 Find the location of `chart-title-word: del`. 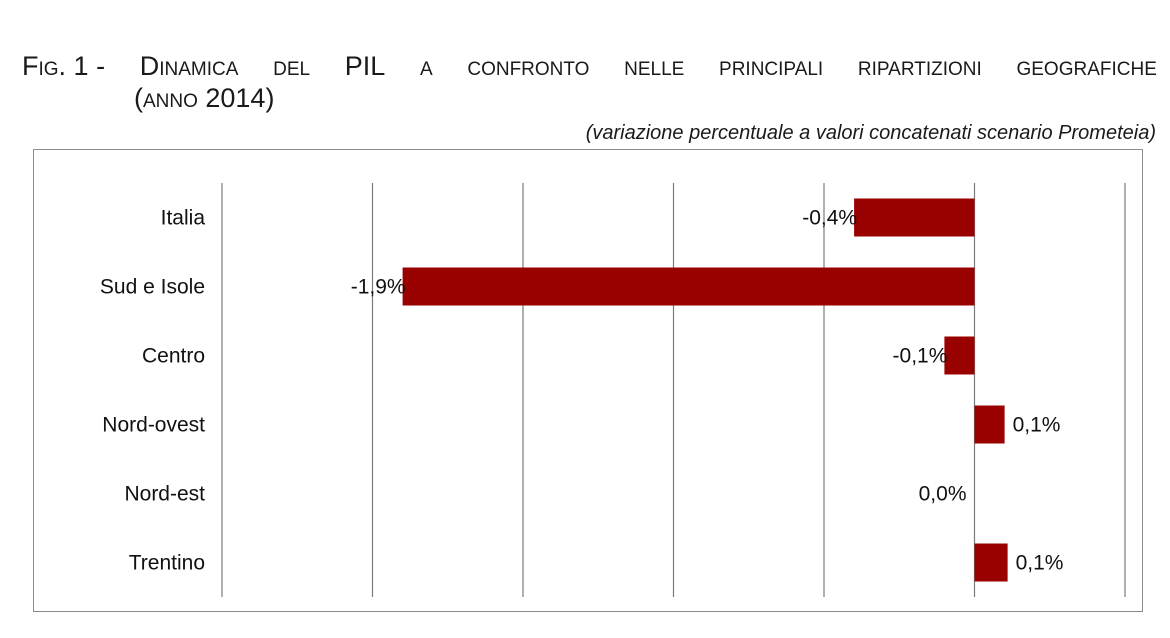

chart-title-word: del is located at coordinates (292, 66).